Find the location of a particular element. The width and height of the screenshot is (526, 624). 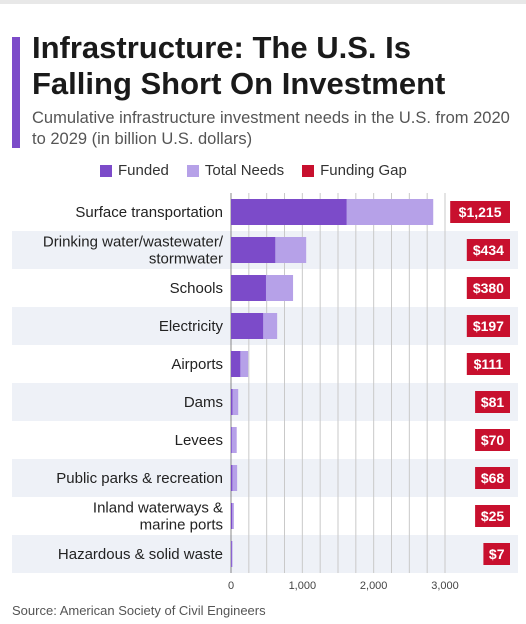

category-label: Electricity is located at coordinates (191, 326).